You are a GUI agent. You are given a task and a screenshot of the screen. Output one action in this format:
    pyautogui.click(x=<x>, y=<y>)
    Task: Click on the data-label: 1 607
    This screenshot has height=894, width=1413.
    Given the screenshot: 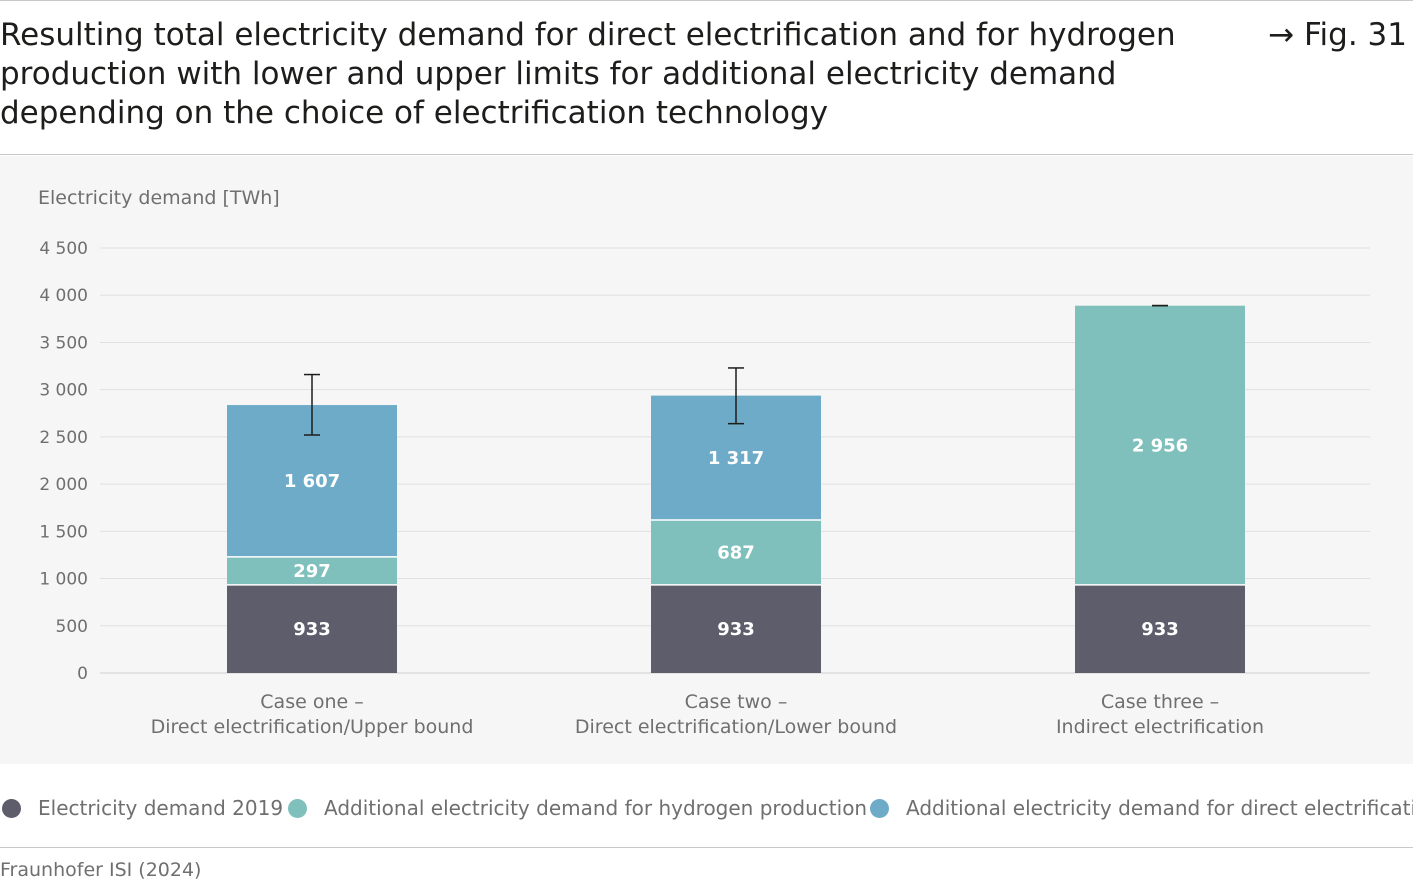 What is the action you would take?
    pyautogui.click(x=312, y=481)
    